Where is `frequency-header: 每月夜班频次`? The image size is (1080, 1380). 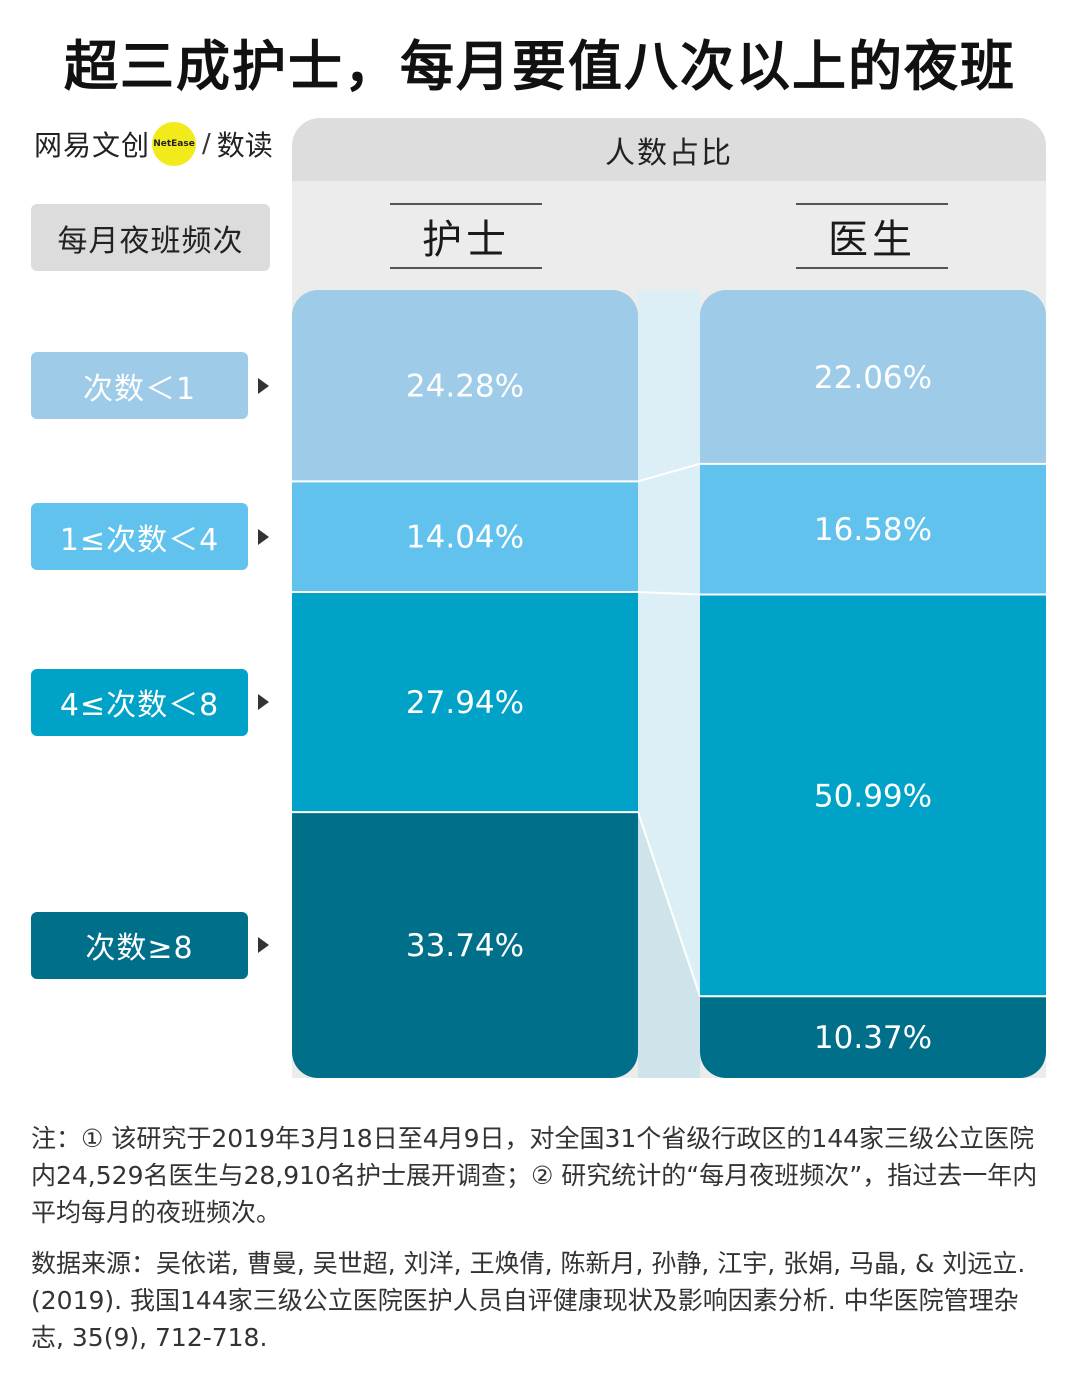 frequency-header: 每月夜班频次 is located at coordinates (150, 237).